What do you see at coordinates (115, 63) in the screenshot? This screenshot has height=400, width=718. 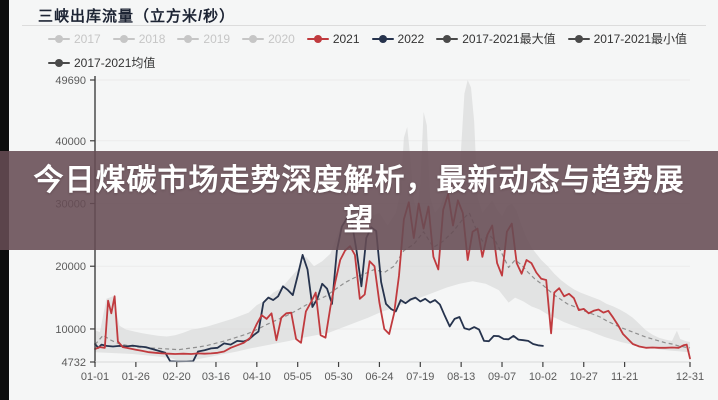 I see `legend-label: 2017-2021均值` at bounding box center [115, 63].